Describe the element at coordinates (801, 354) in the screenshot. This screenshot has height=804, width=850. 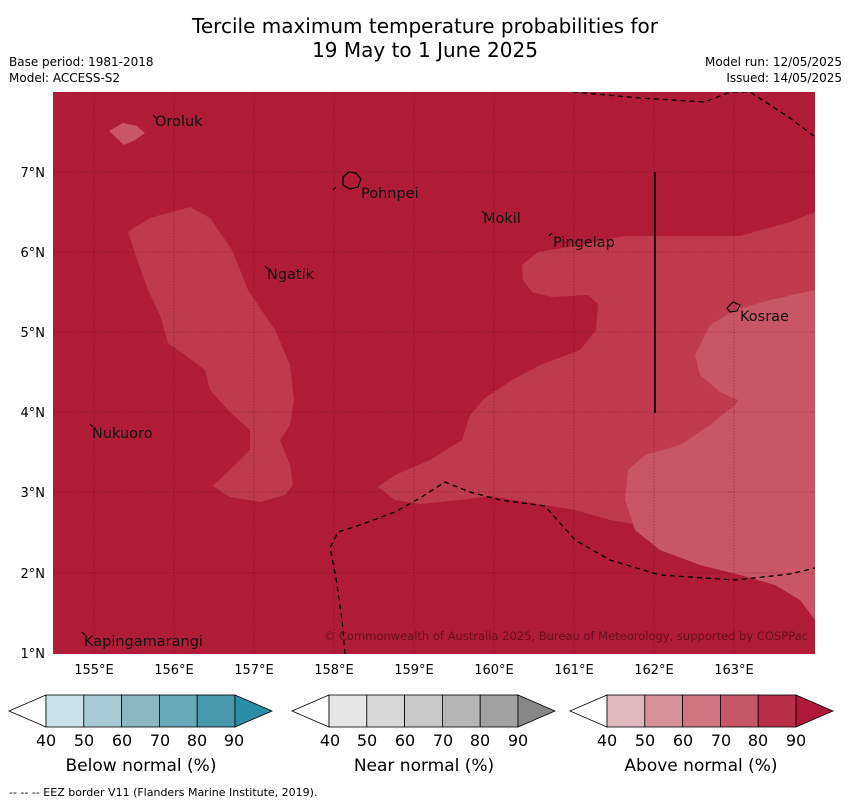
I see `probability-patch-small` at that location.